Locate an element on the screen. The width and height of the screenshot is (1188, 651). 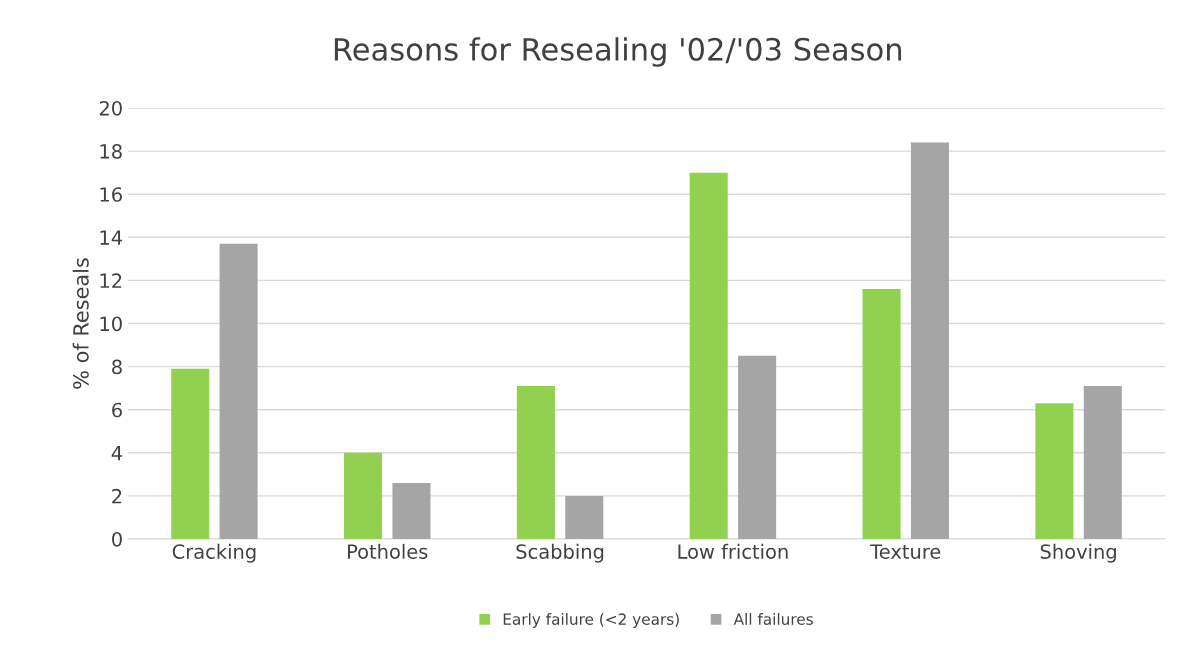
legend-label: All failures is located at coordinates (773, 619).